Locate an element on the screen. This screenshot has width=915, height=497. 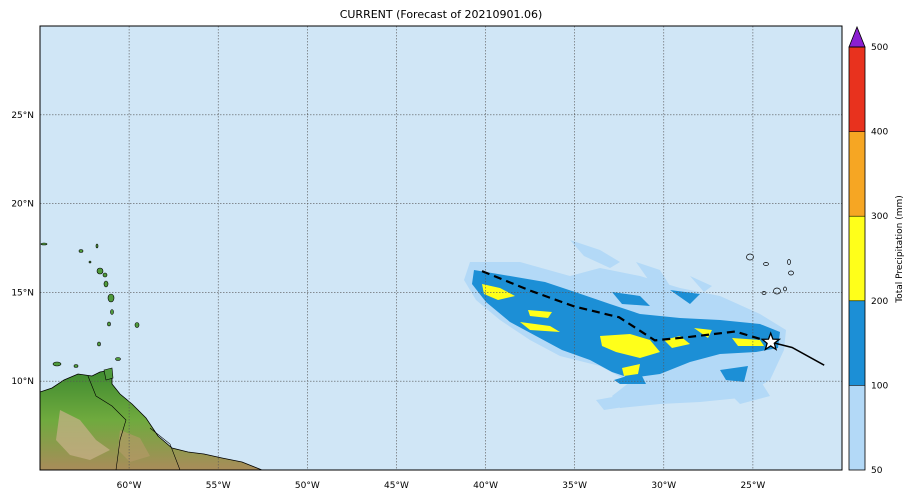
colorbar-frame is located at coordinates (857, 258).